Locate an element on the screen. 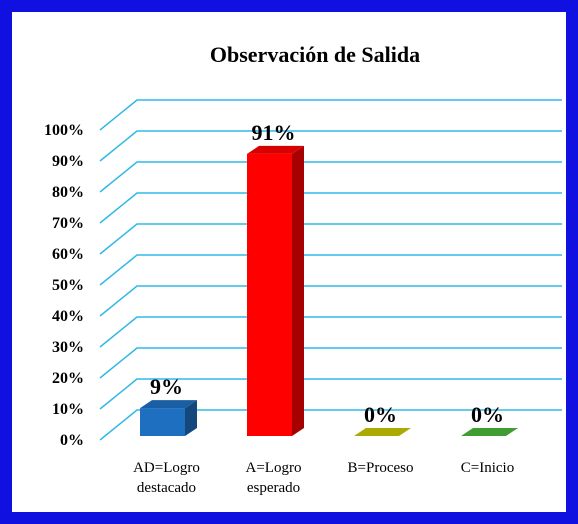 This screenshot has height=524, width=578. y-tick-label: 20% is located at coordinates (68, 378).